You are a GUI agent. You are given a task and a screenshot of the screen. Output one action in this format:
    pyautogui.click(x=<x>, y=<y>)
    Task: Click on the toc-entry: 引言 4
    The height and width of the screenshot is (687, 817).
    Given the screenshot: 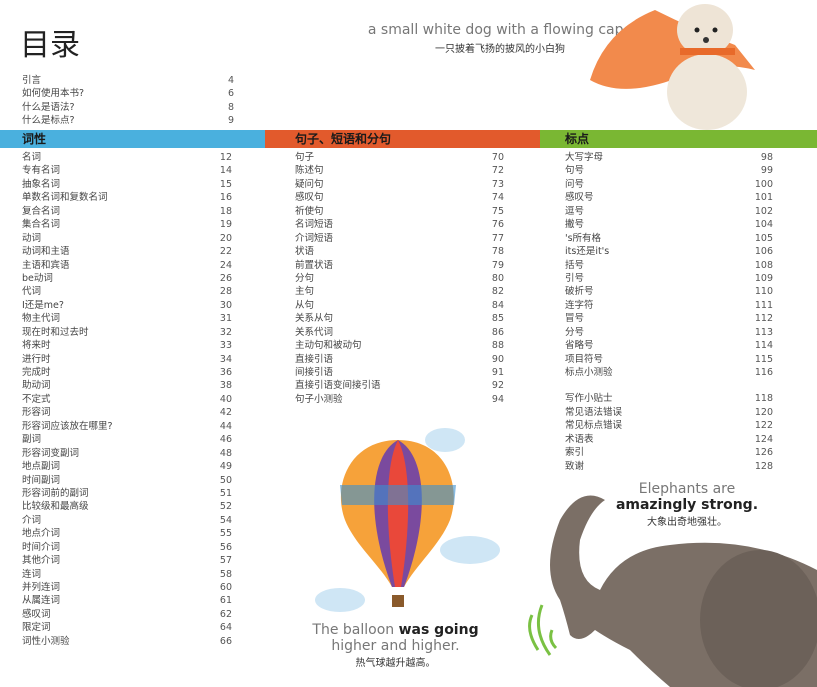 What is the action you would take?
    pyautogui.click(x=128, y=80)
    